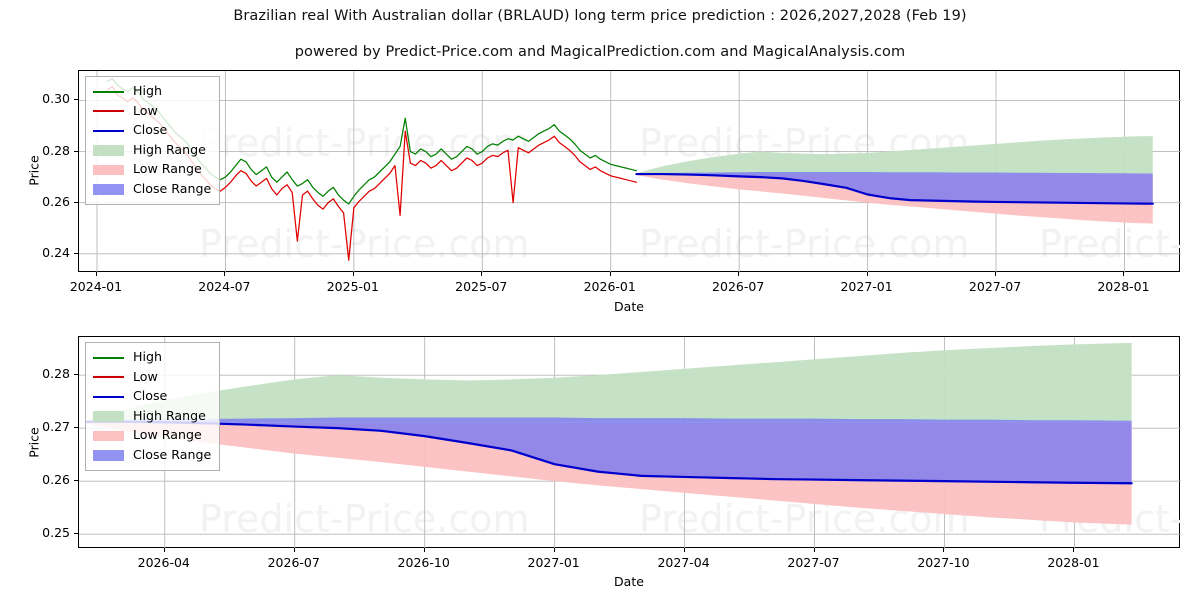  Describe the element at coordinates (423, 562) in the screenshot. I see `x-tick-label: 2026-10` at that location.